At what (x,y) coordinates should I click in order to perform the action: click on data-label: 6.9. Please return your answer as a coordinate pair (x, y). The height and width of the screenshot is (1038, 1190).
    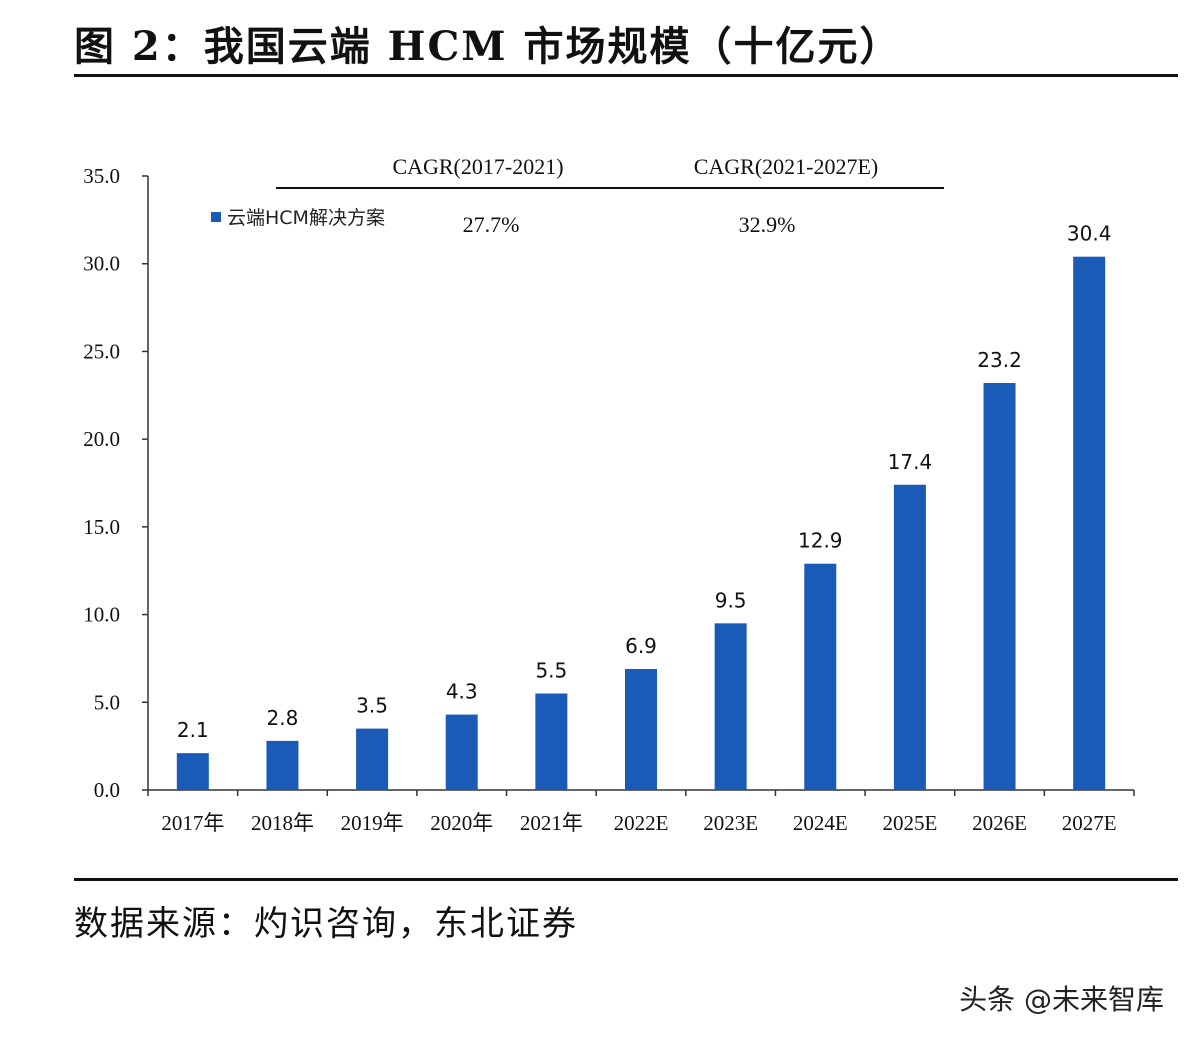
    Looking at the image, I should click on (641, 646).